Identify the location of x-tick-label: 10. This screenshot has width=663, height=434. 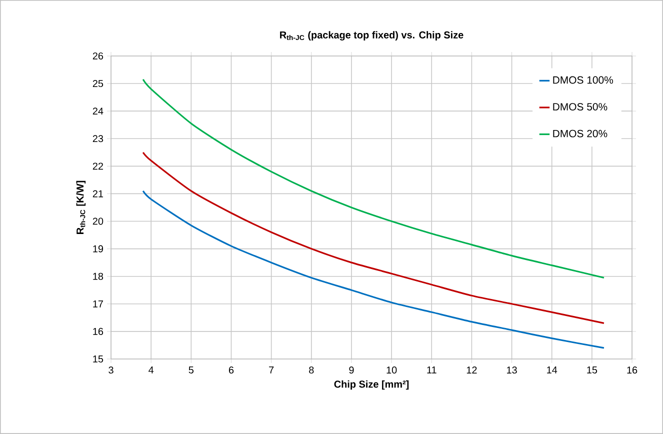
(391, 370).